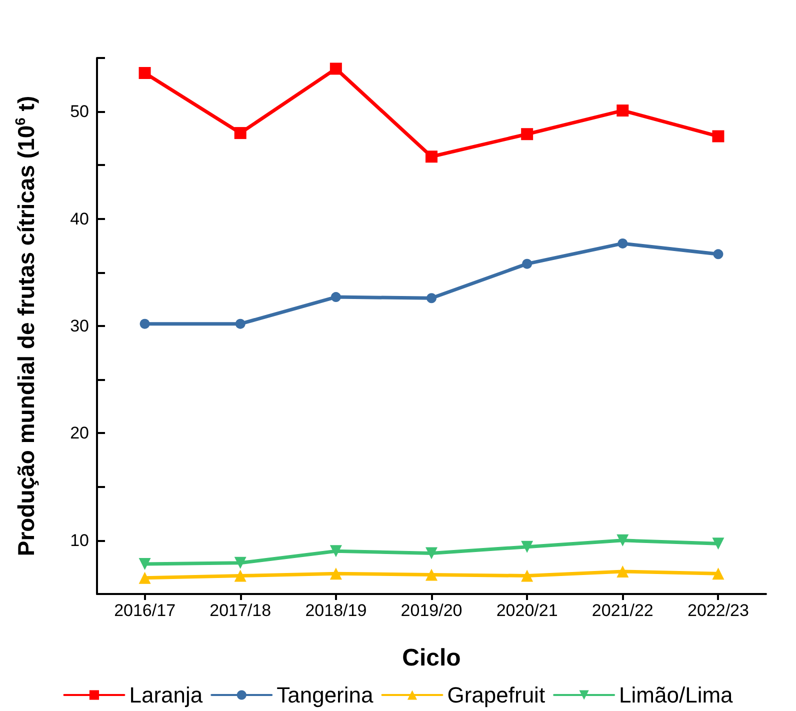 The height and width of the screenshot is (711, 796). I want to click on y-tick-label: 10, so click(79, 540).